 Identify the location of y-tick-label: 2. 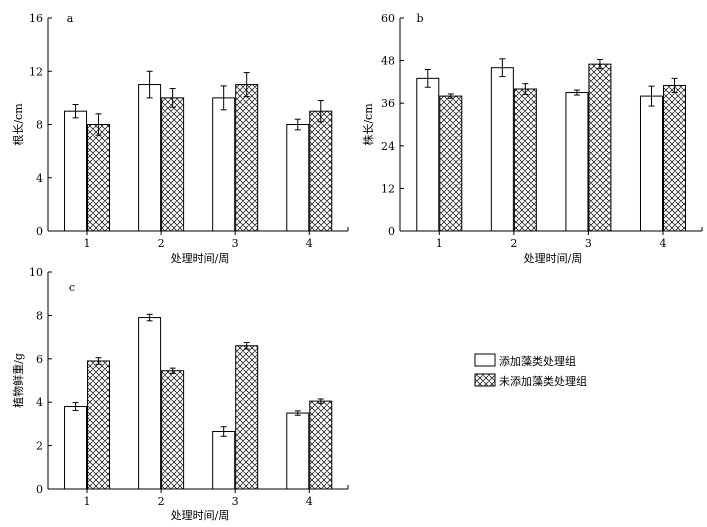
(39, 446).